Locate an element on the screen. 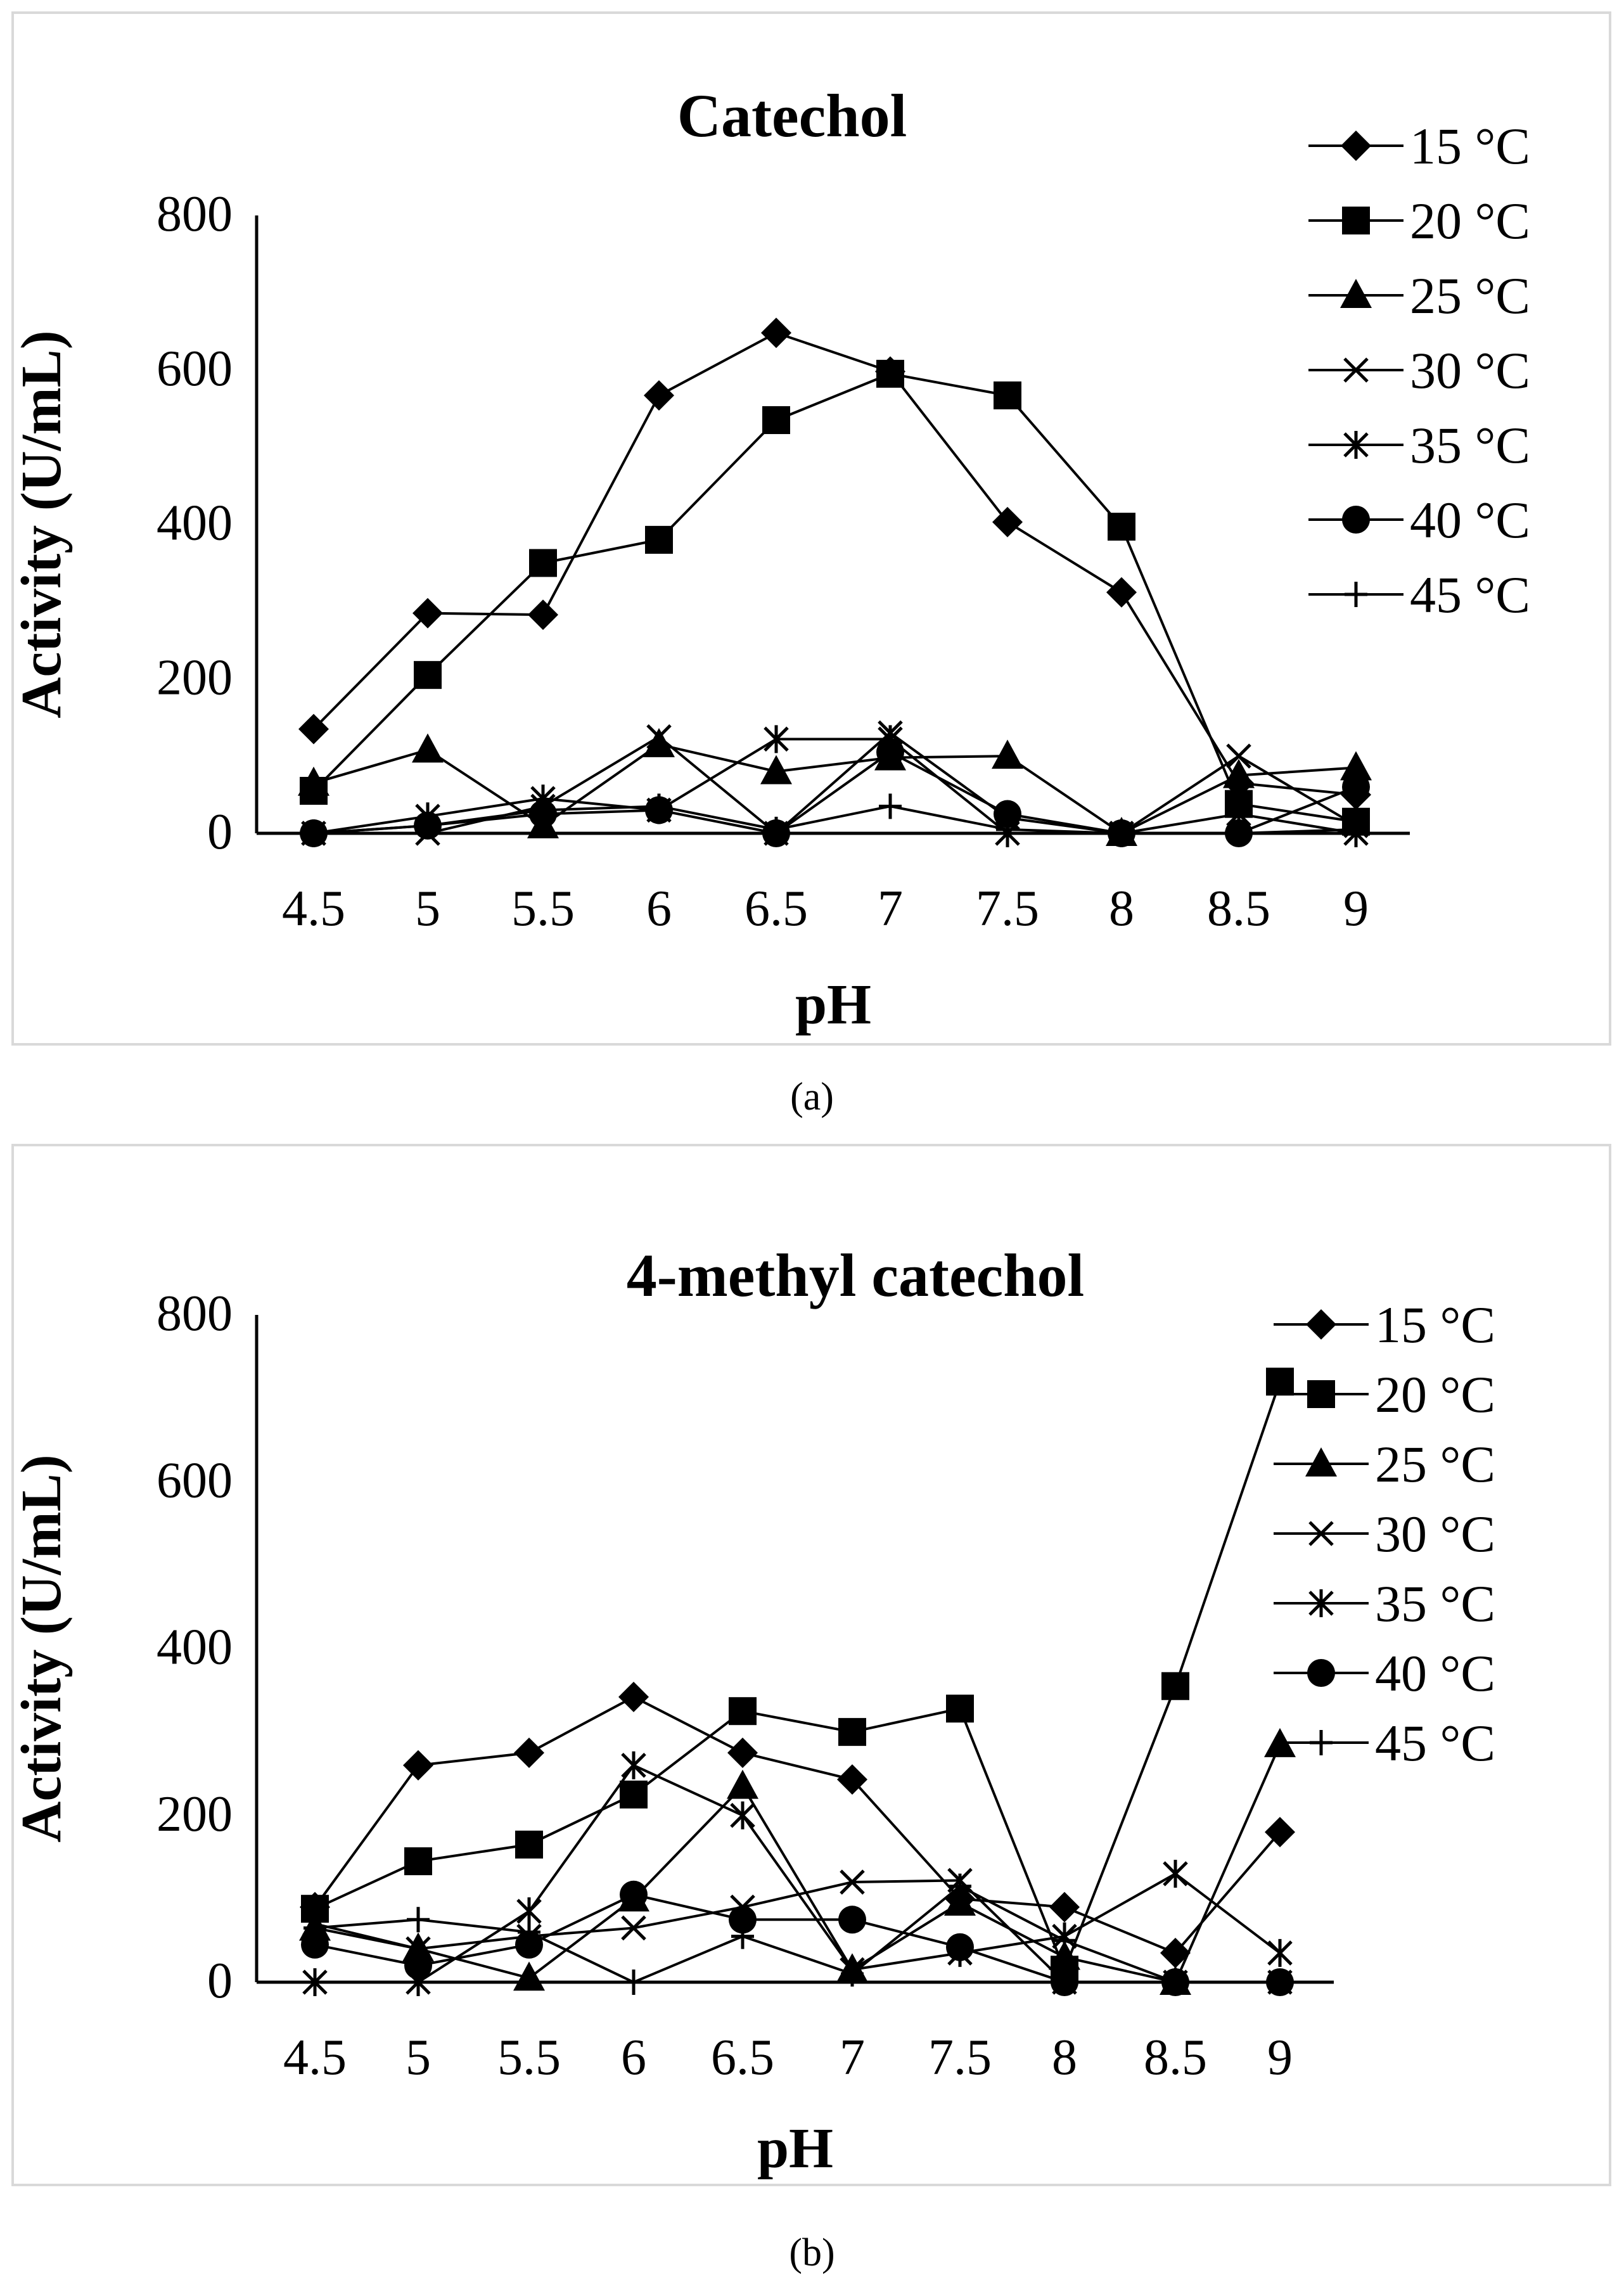 The width and height of the screenshot is (1624, 2287). legend-label: 20 °C is located at coordinates (1435, 1395).